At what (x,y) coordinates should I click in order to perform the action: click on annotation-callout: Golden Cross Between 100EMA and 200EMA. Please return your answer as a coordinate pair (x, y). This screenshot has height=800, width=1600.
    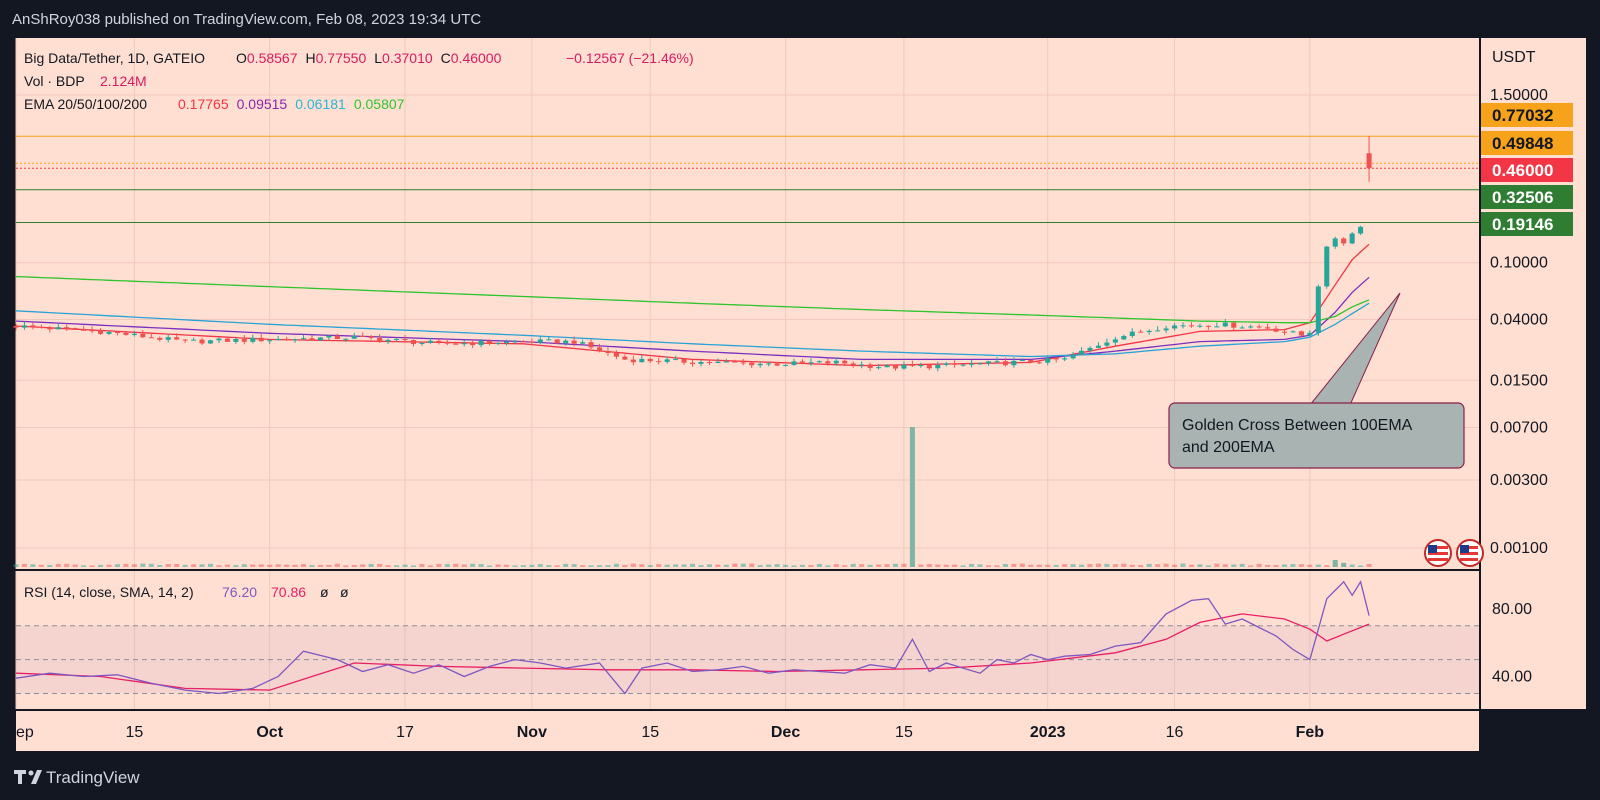
    Looking at the image, I should click on (1316, 380).